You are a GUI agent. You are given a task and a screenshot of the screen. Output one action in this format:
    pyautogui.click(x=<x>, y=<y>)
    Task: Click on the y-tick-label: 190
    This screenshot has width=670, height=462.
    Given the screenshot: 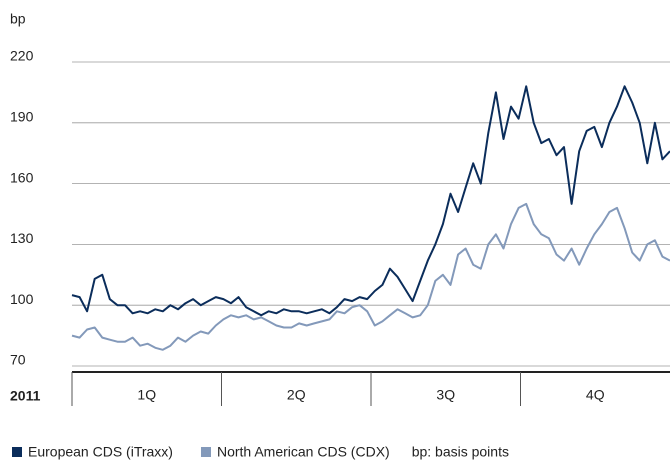 What is the action you would take?
    pyautogui.click(x=22, y=117)
    